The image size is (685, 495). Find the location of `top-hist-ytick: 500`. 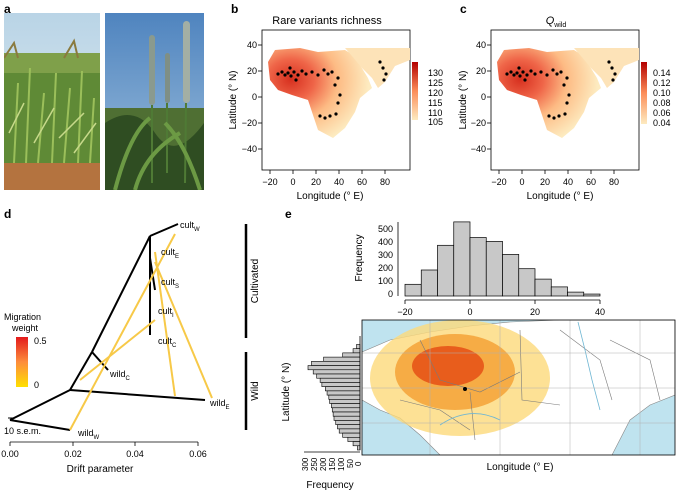

top-hist-ytick: 500 is located at coordinates (385, 229).